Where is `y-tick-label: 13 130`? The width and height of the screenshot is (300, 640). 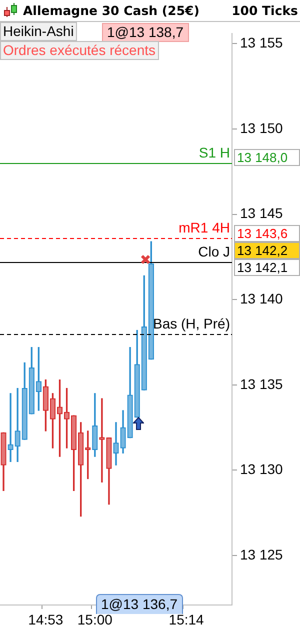 y-tick-label: 13 130 is located at coordinates (262, 469).